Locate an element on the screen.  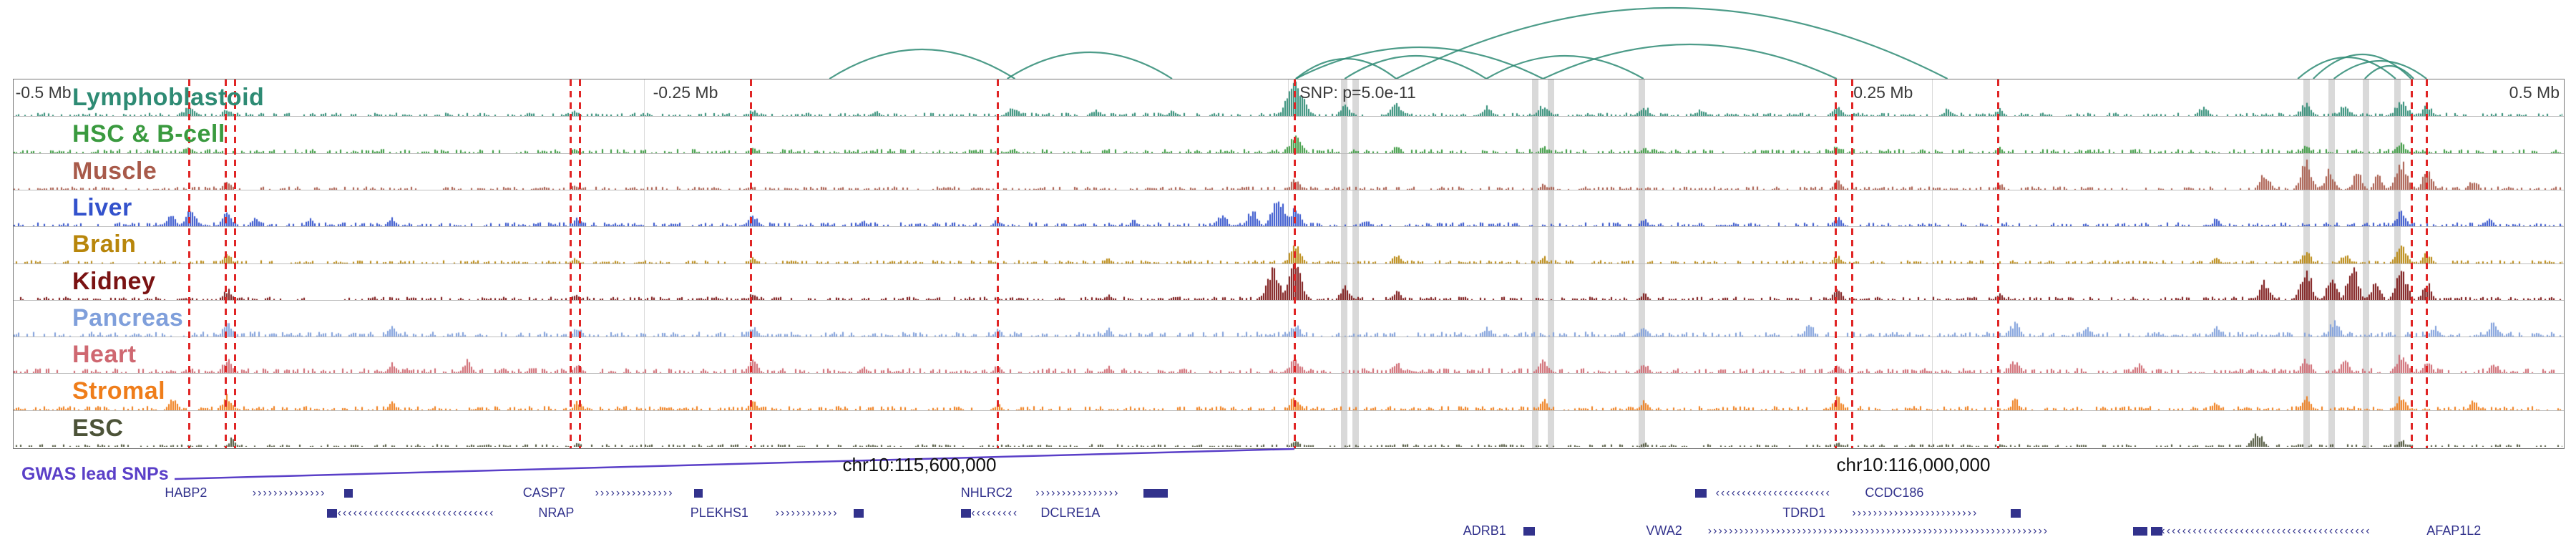
gene-exon-tdrd1 is located at coordinates (2015, 513).